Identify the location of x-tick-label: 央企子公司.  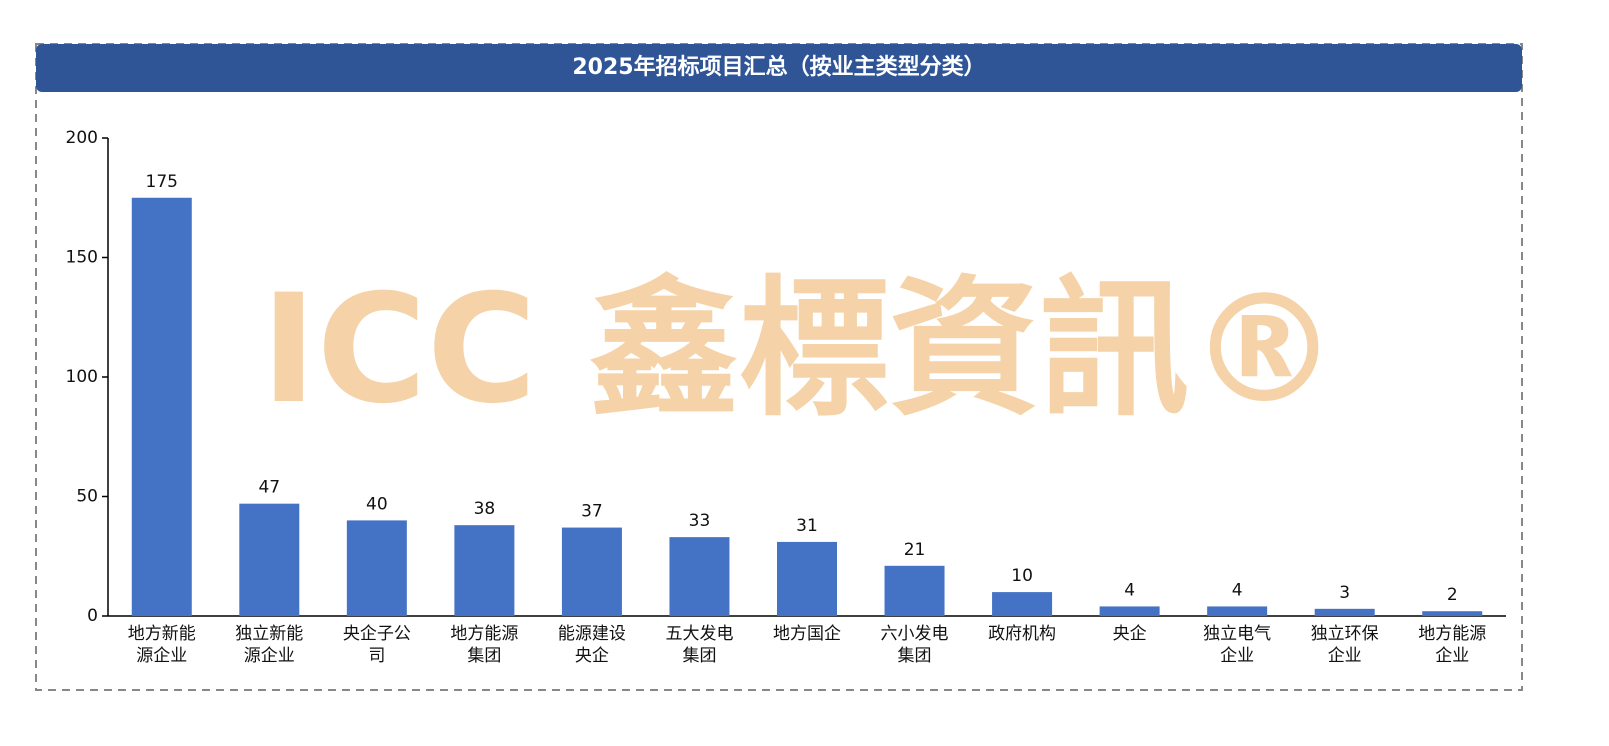
(377, 645).